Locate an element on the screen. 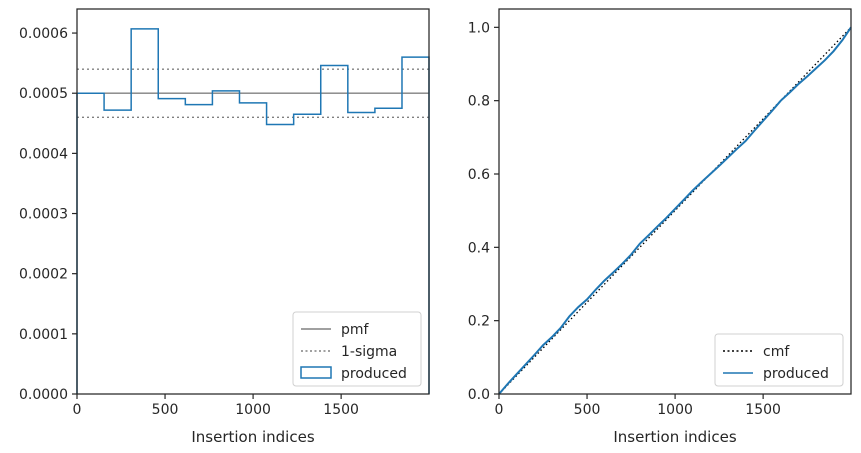 This screenshot has height=453, width=861. y-tick-label: 0.2 is located at coordinates (479, 322).